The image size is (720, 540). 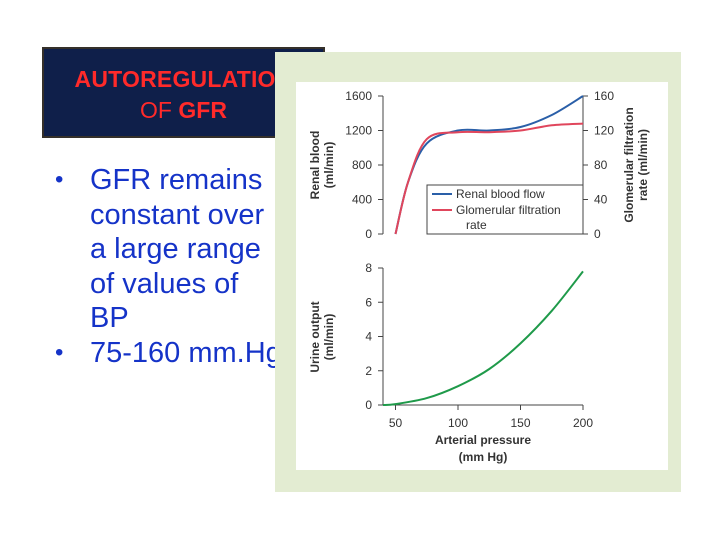 I want to click on bottom-x-ticks: 50 100 150 200, so click(x=491, y=417).